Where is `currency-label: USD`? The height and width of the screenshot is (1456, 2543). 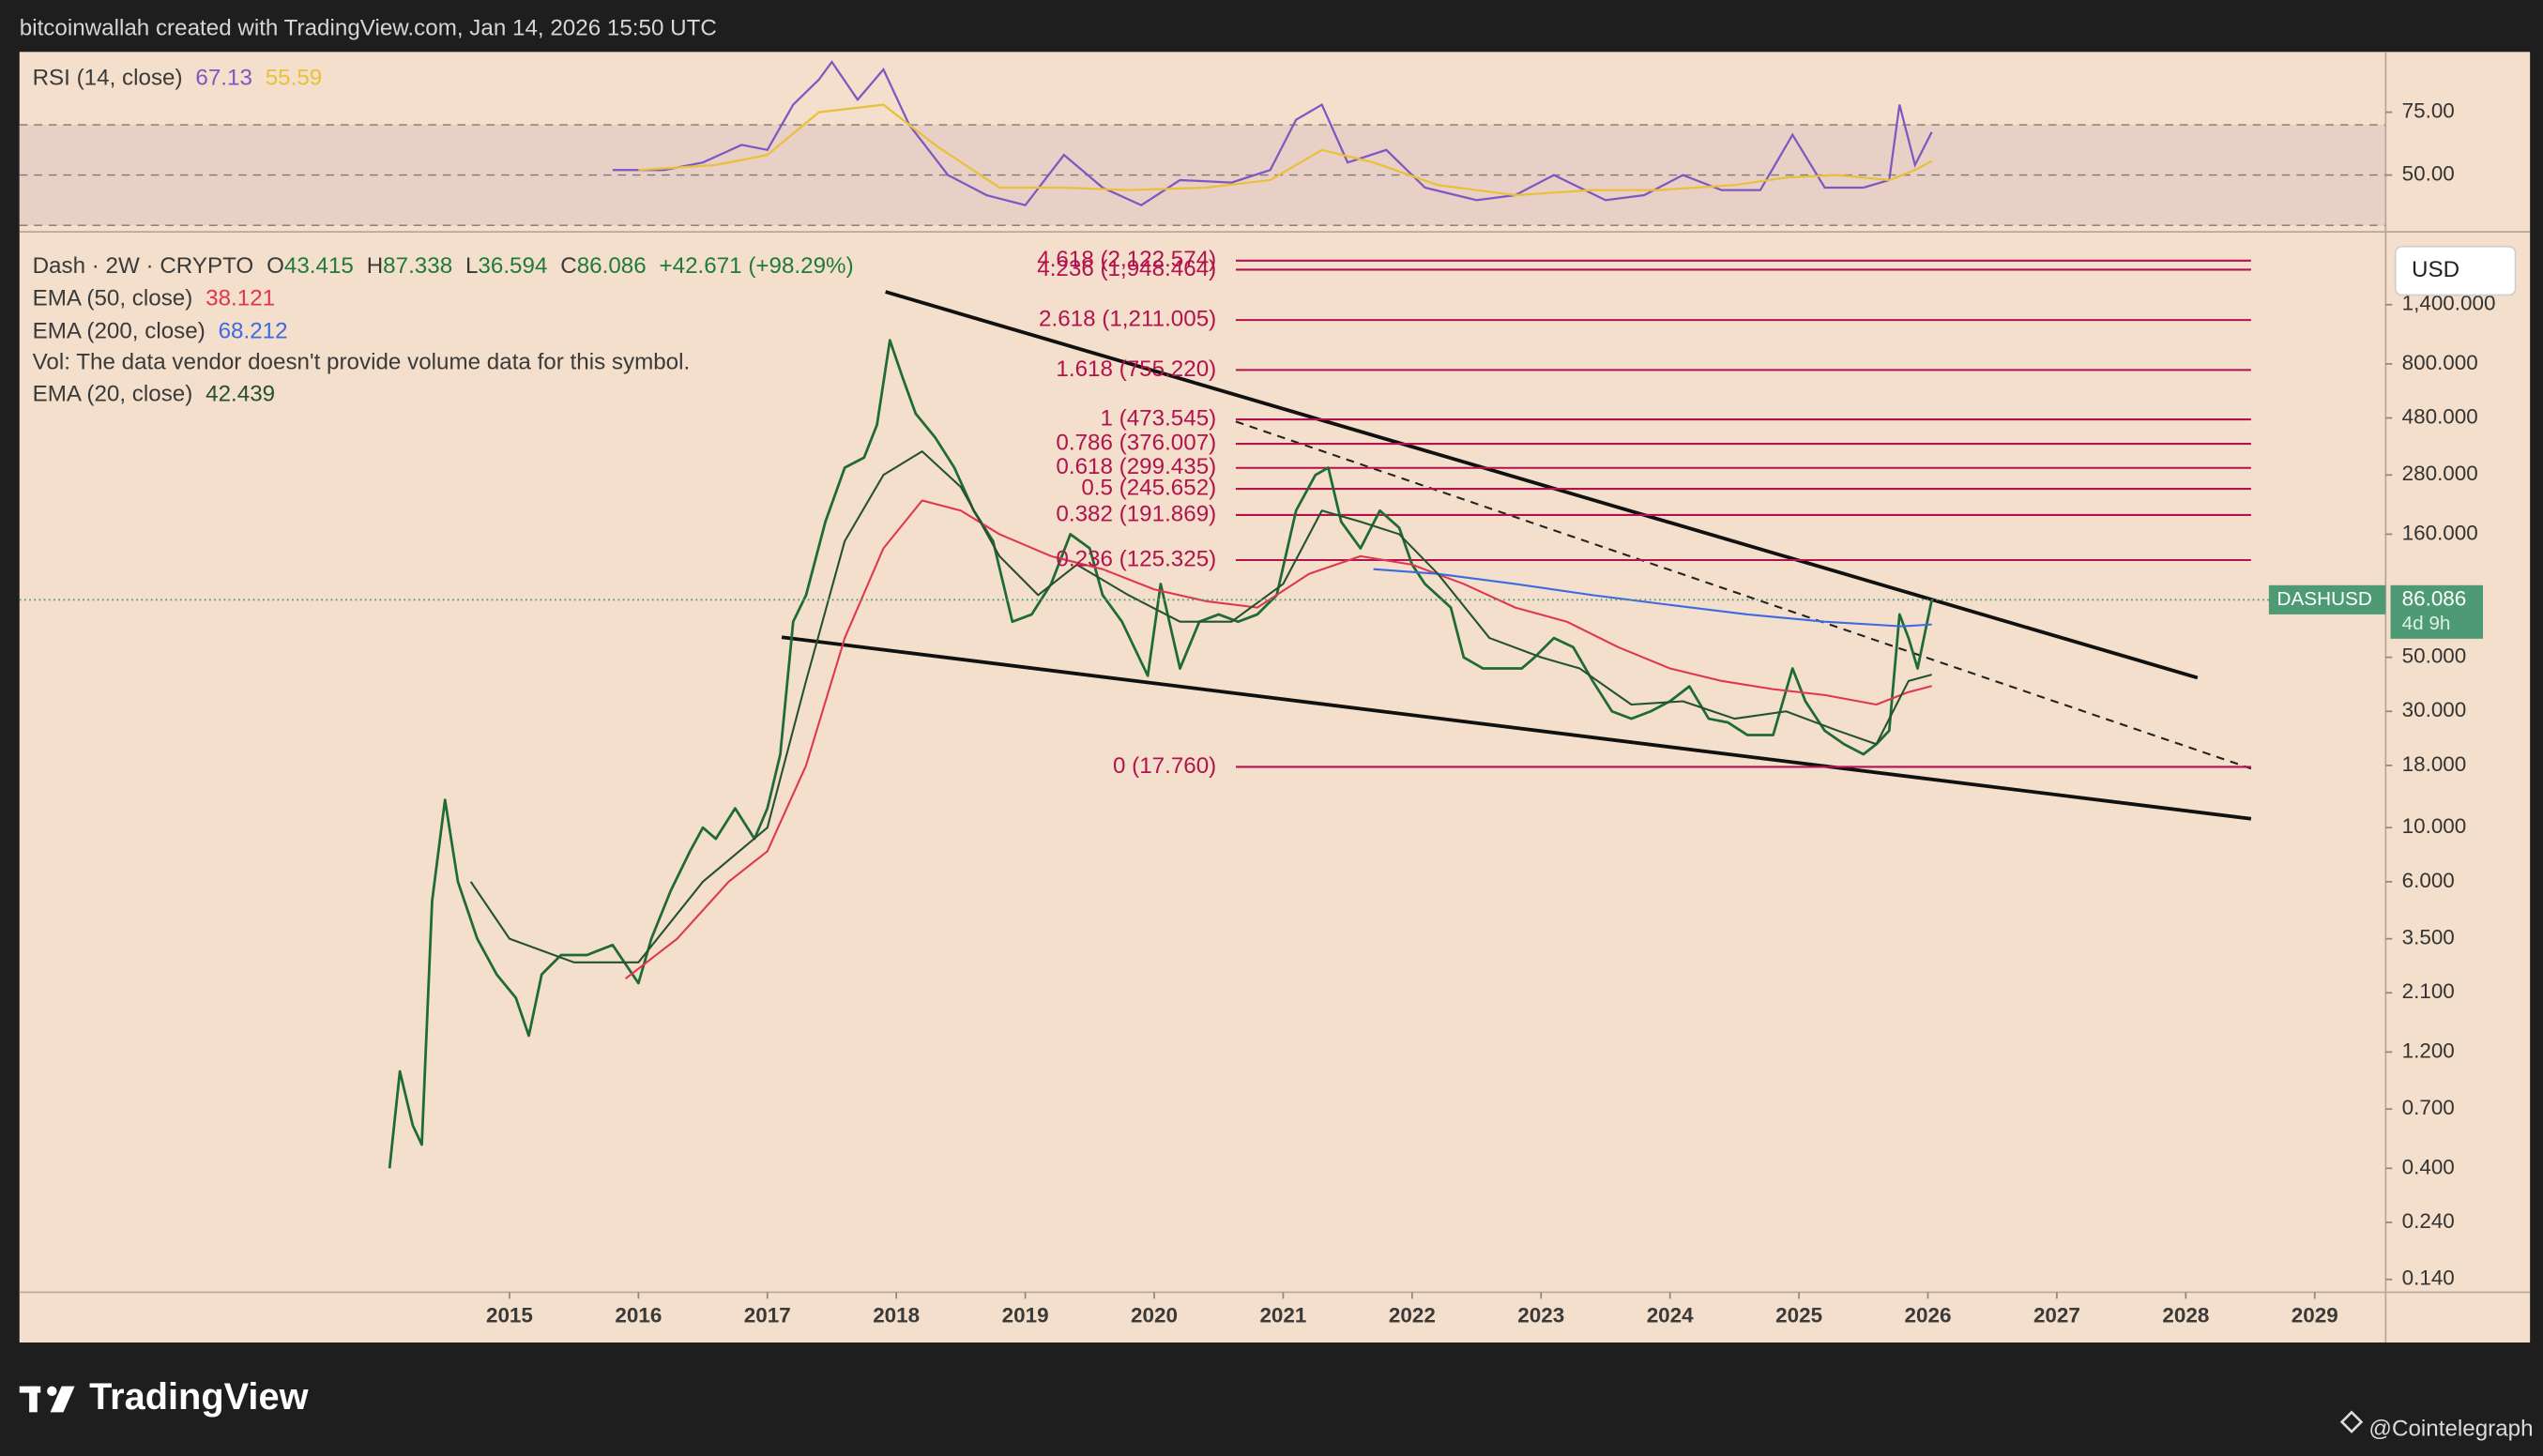 currency-label: USD is located at coordinates (2435, 269).